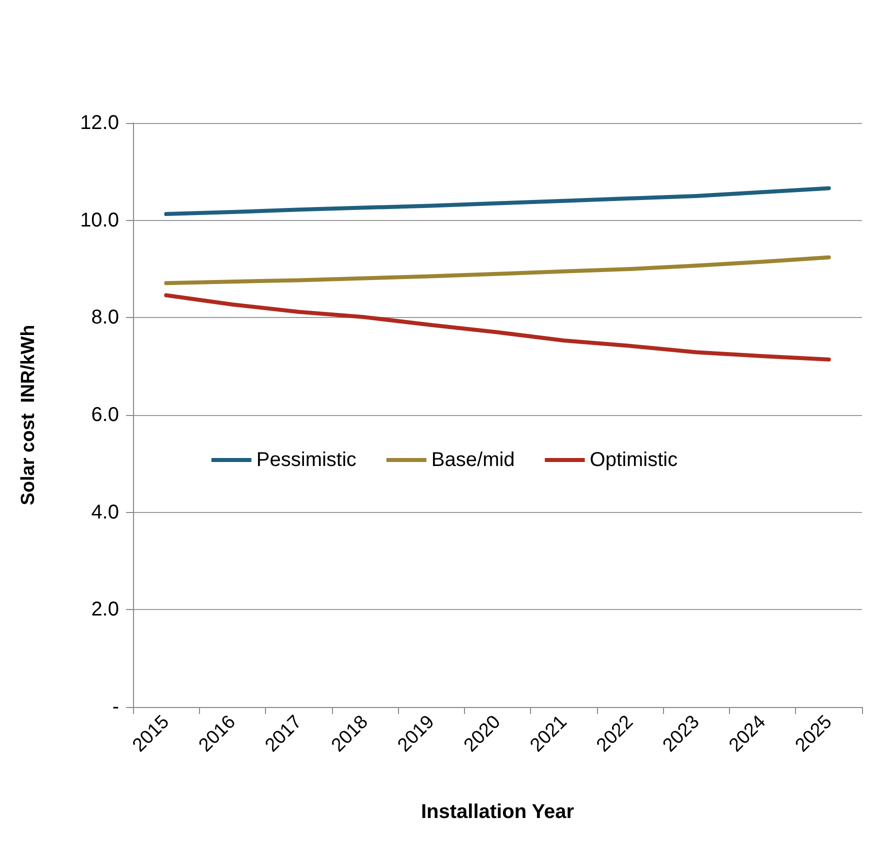  Describe the element at coordinates (99, 220) in the screenshot. I see `y-tick-label: 10.0` at that location.